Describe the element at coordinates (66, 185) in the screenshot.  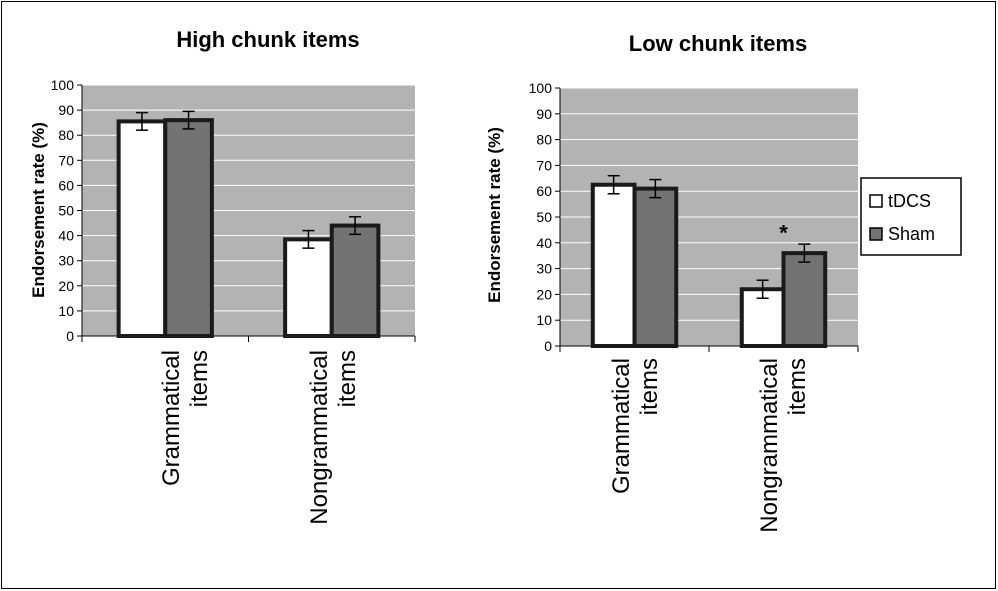
I see `chart-1-y-tick-label: 60` at that location.